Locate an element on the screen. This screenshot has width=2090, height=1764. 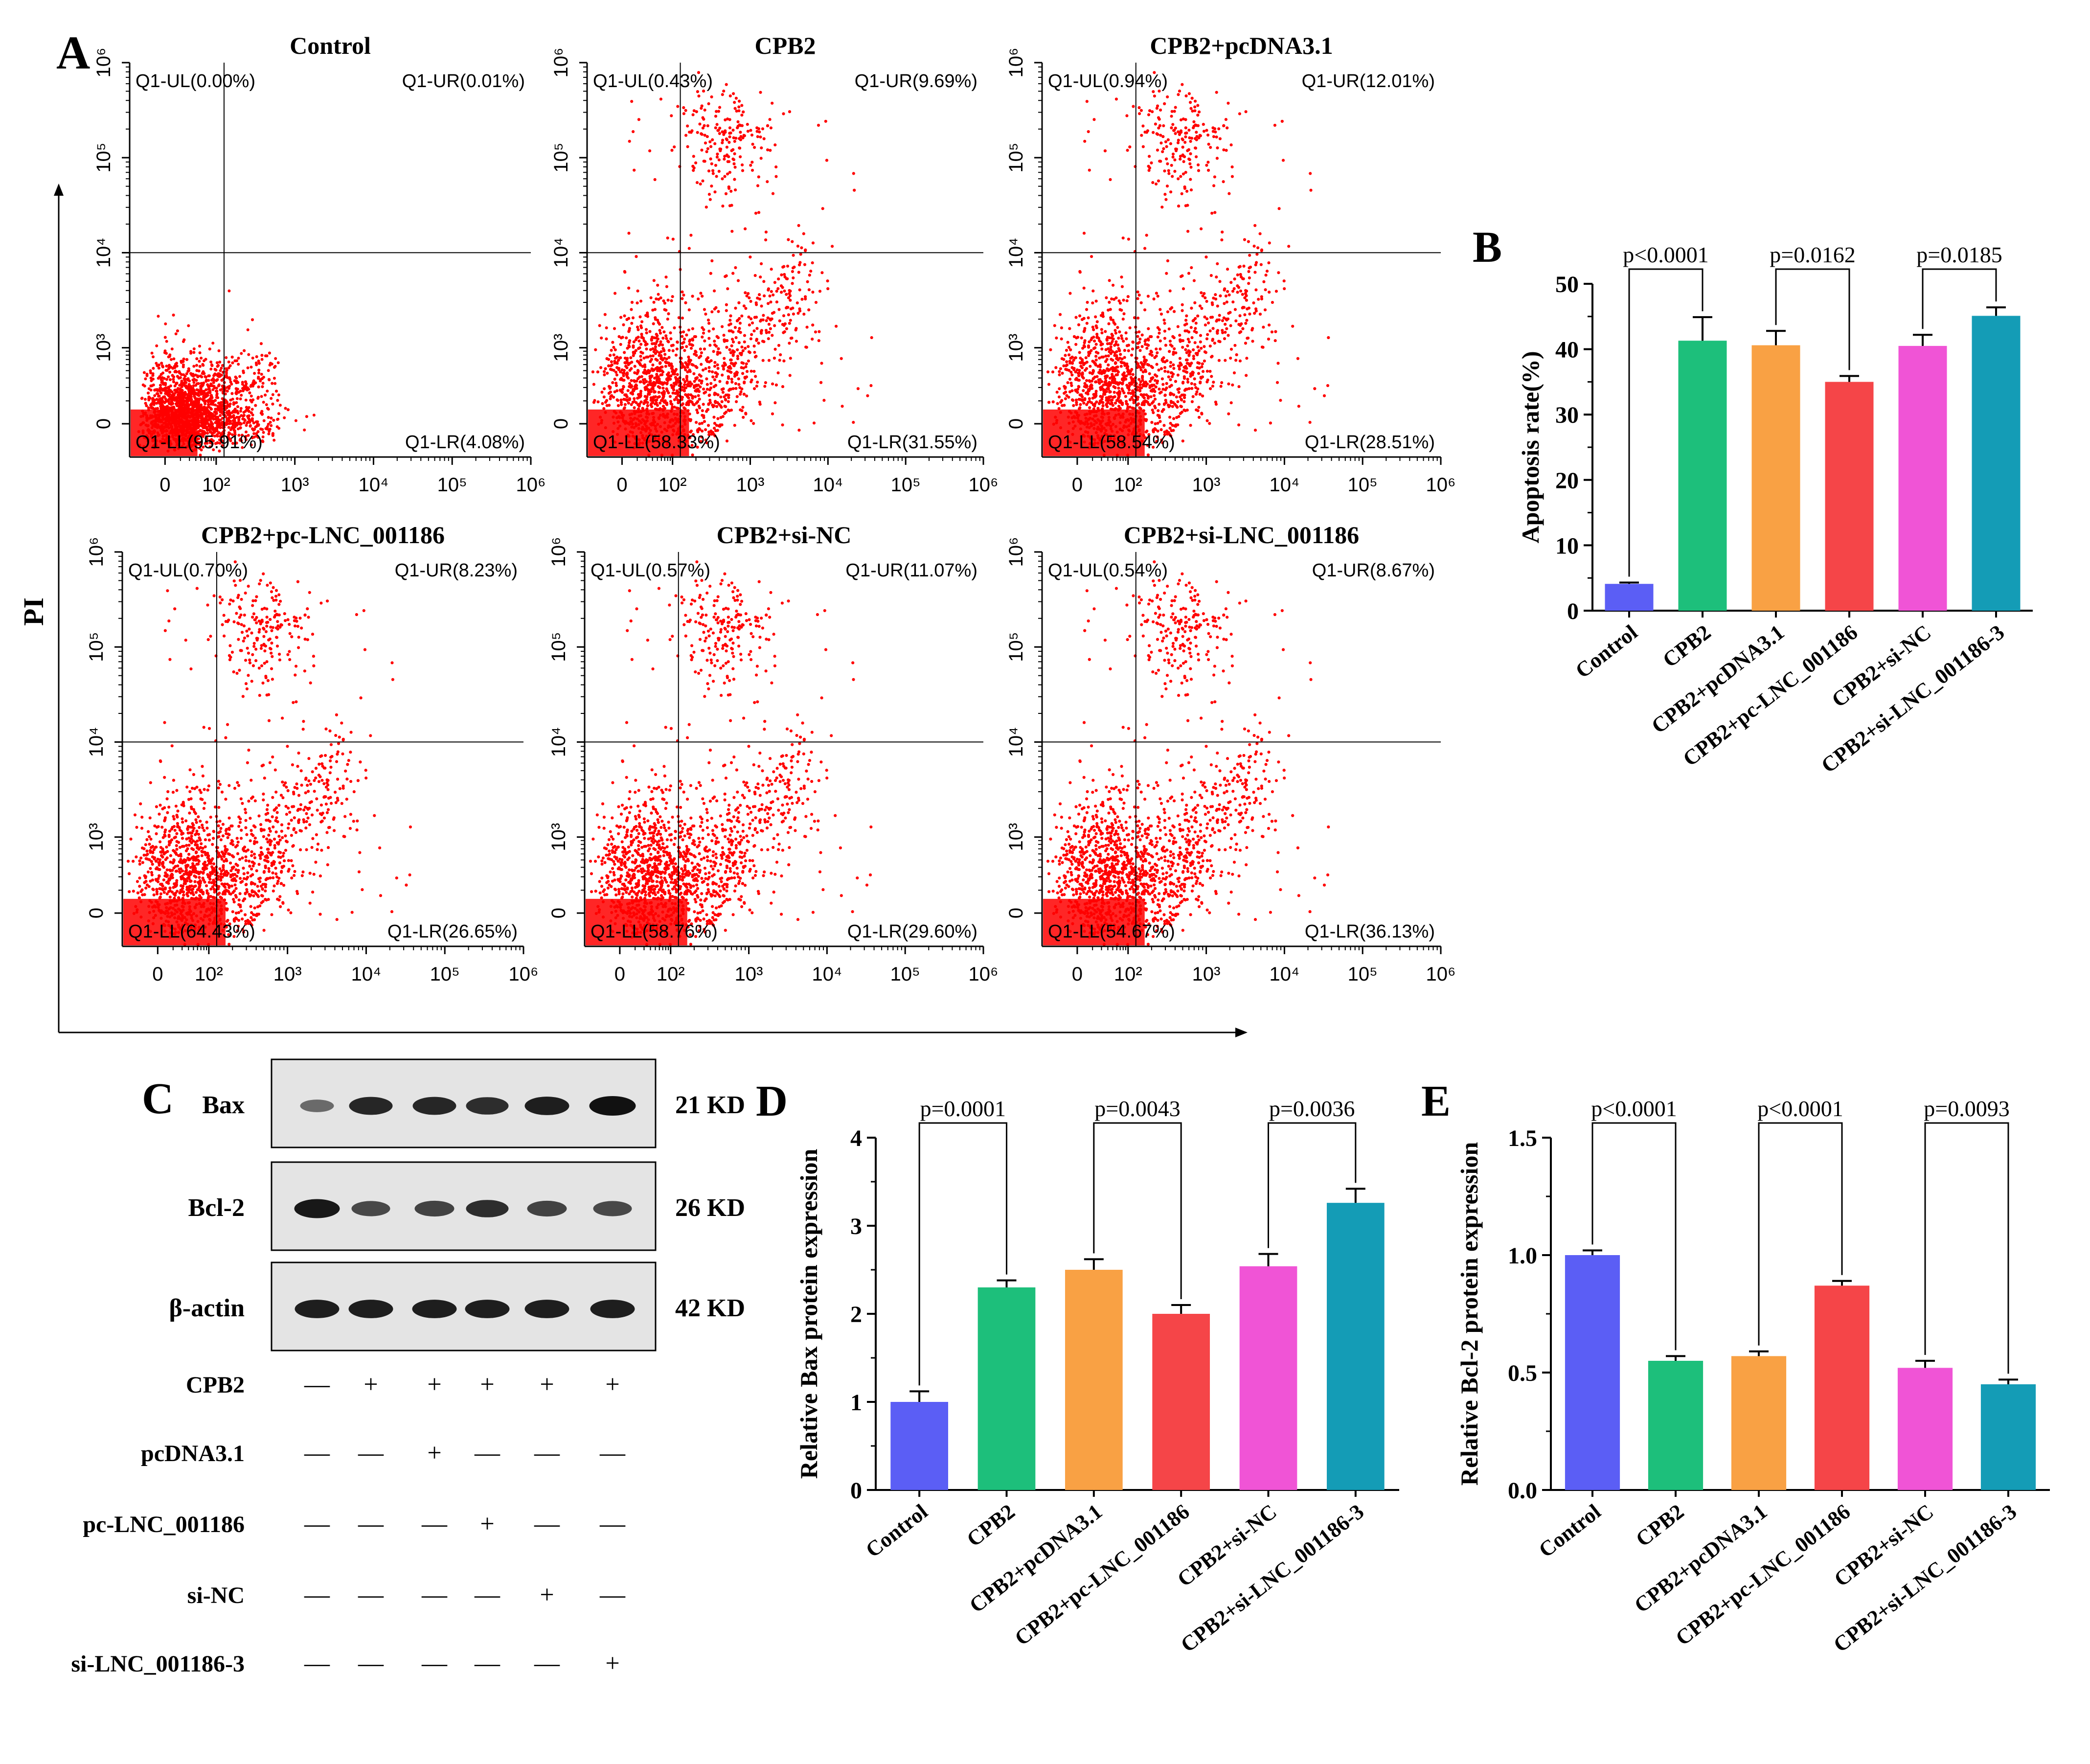
outer-y-arrow is located at coordinates (59, 189).